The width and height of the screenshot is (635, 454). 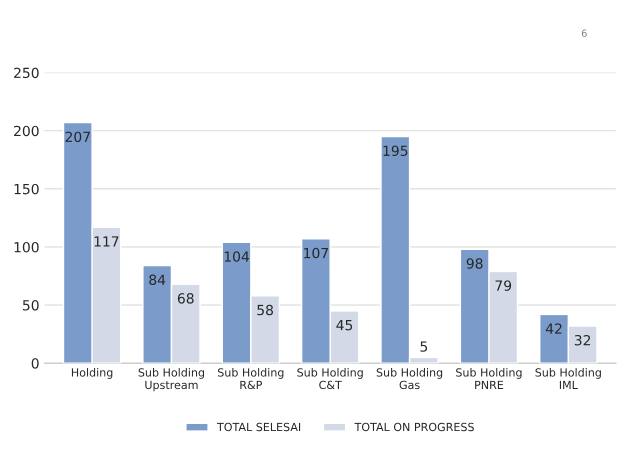 I want to click on x-tick-label: Sub Holding IML, so click(x=568, y=378).